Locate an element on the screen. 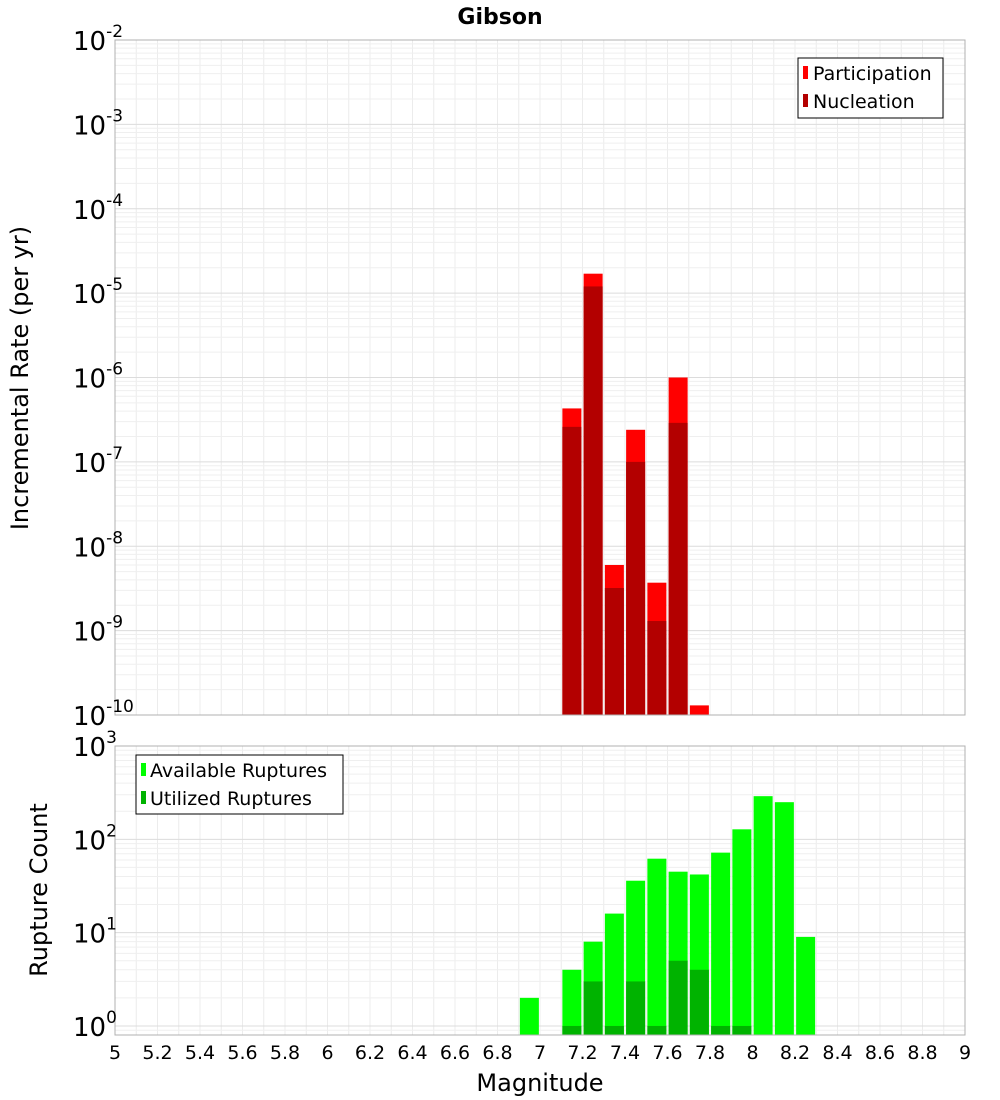 The height and width of the screenshot is (1100, 1000). x-tick-label: 8.8 is located at coordinates (922, 1053).